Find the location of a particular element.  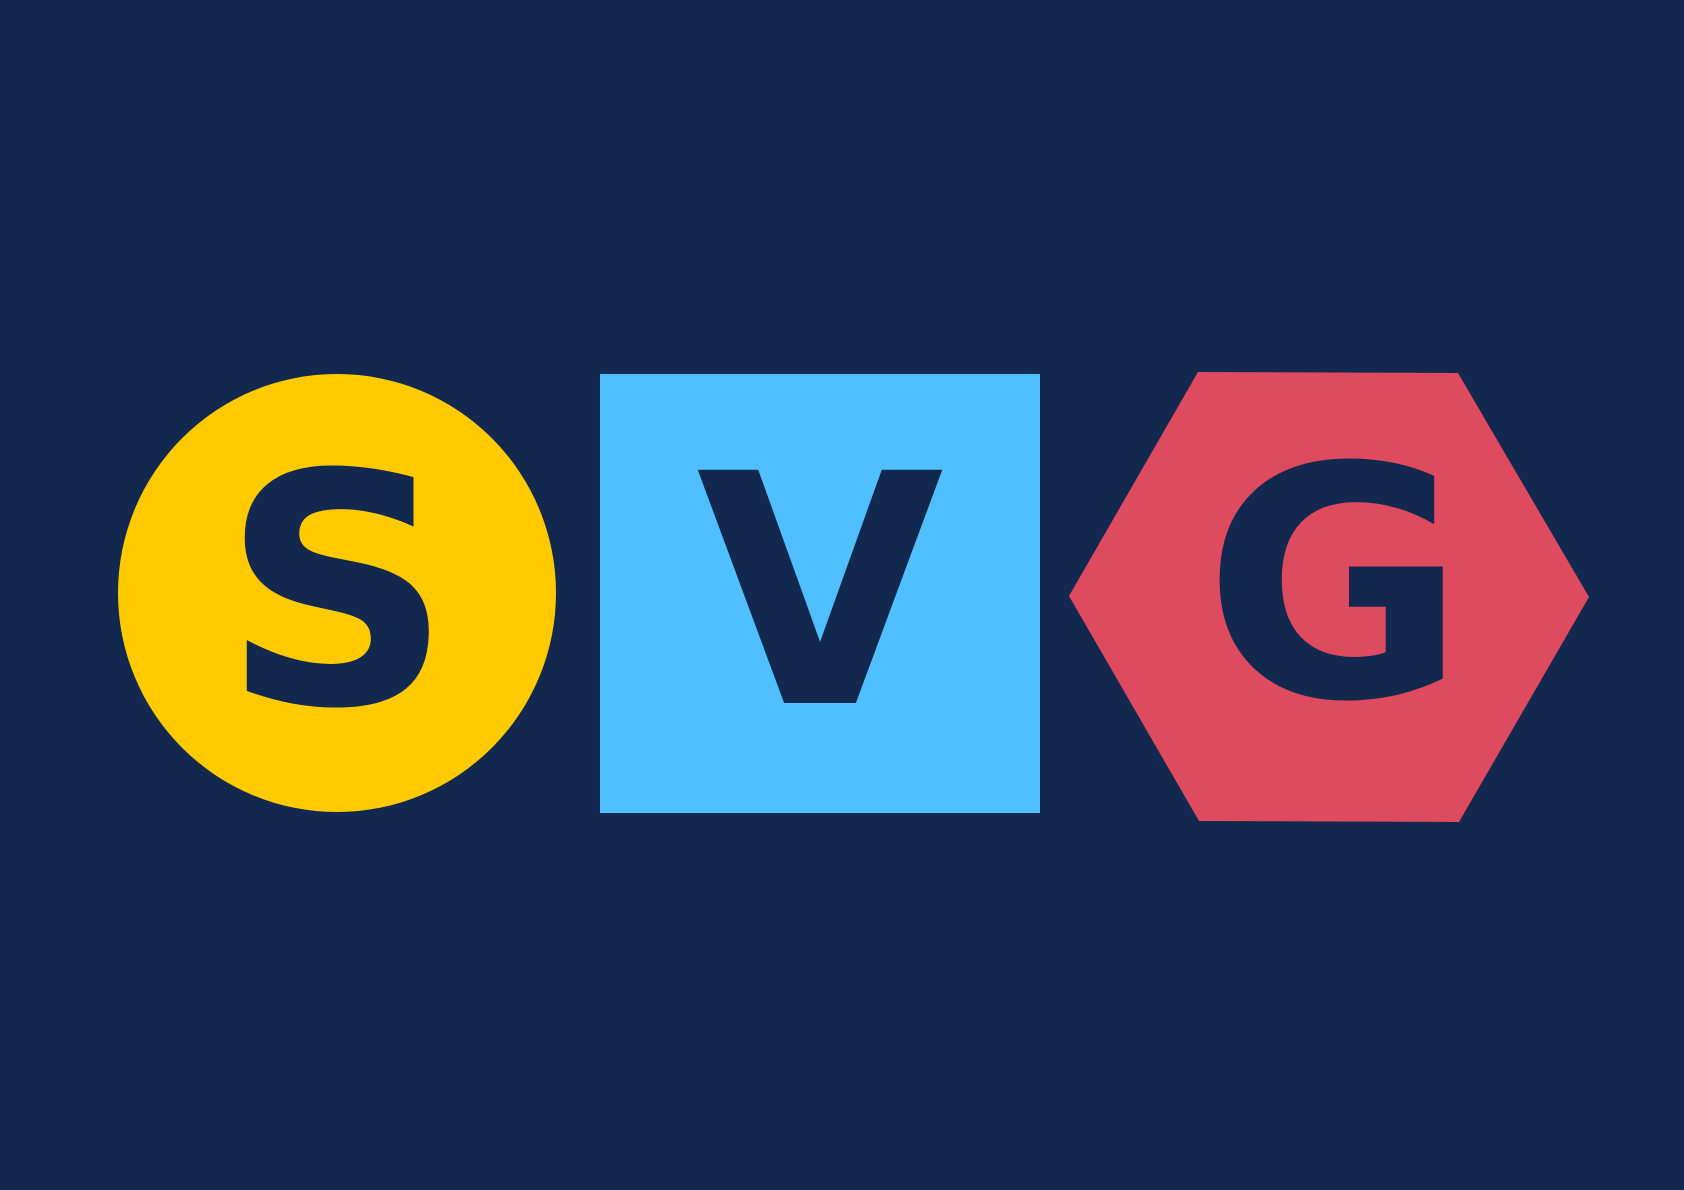

square-shape is located at coordinates (820, 593).